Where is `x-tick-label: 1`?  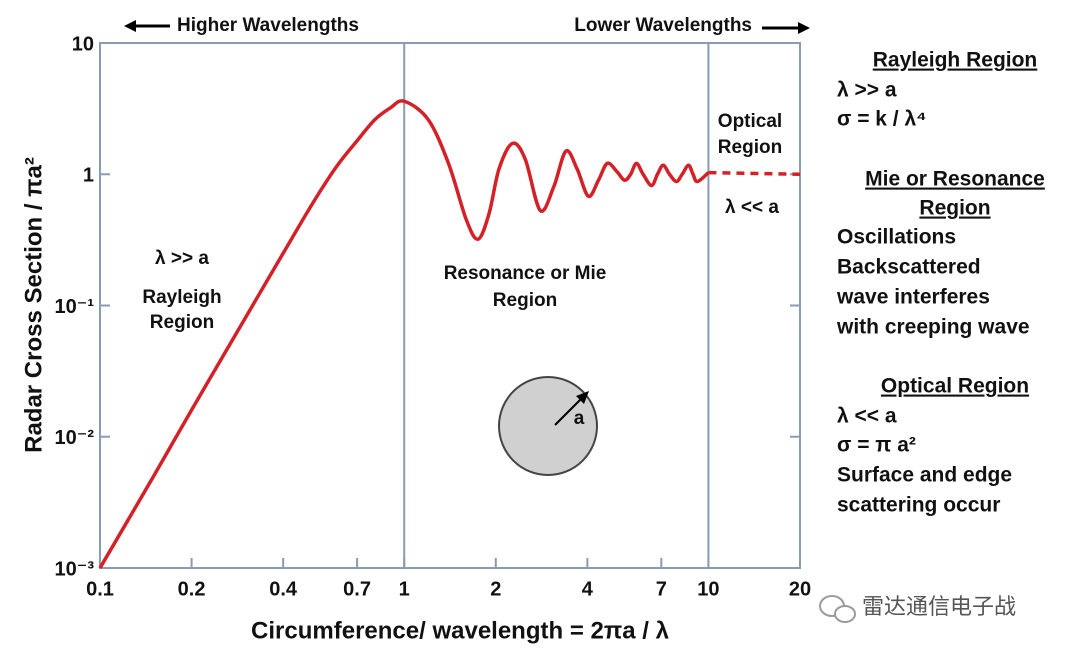
x-tick-label: 1 is located at coordinates (404, 589).